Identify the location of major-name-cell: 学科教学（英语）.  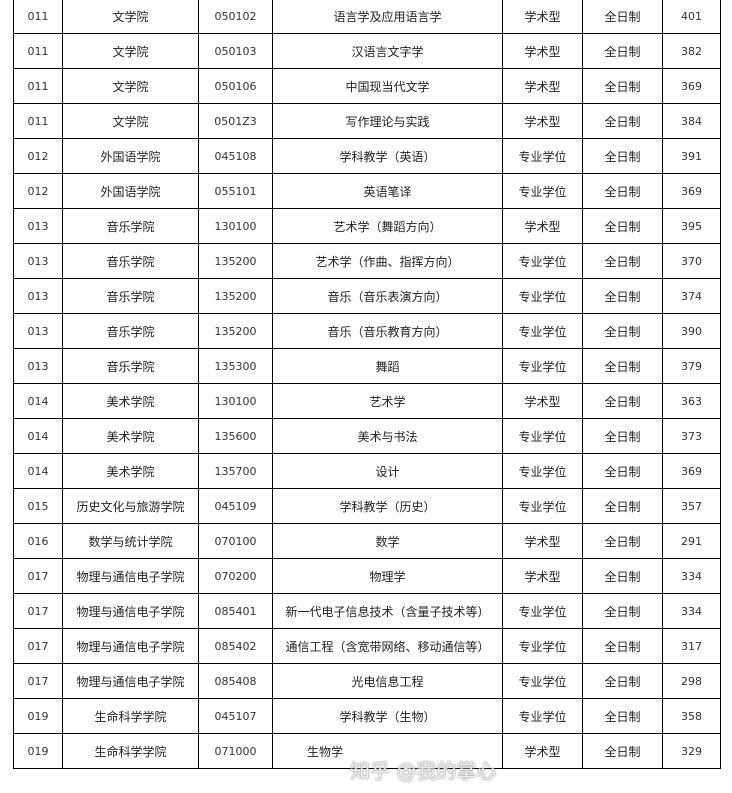
(387, 156).